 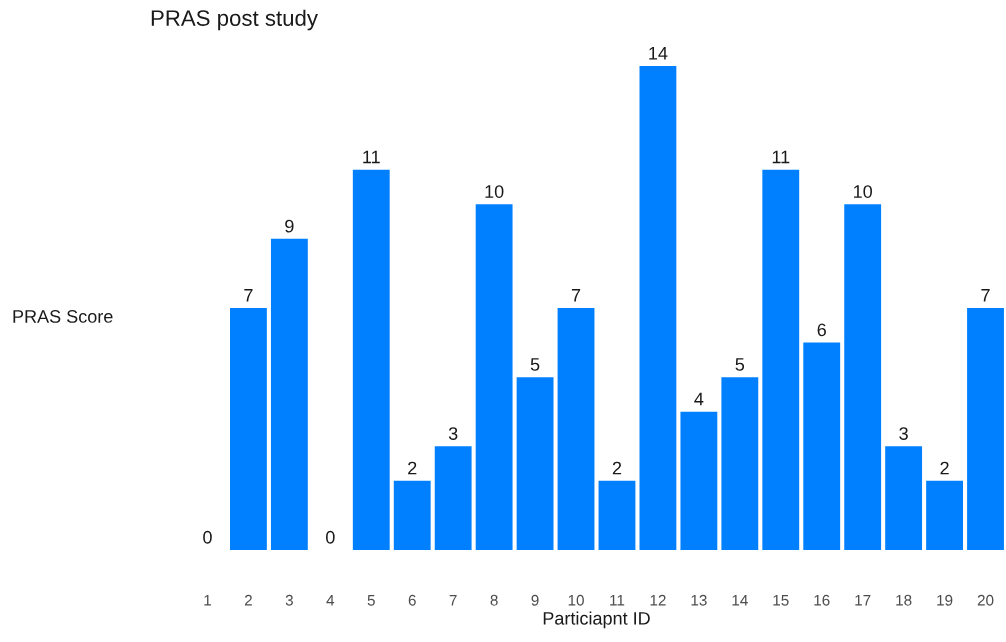 What do you see at coordinates (453, 600) in the screenshot?
I see `x-tick-label: 7` at bounding box center [453, 600].